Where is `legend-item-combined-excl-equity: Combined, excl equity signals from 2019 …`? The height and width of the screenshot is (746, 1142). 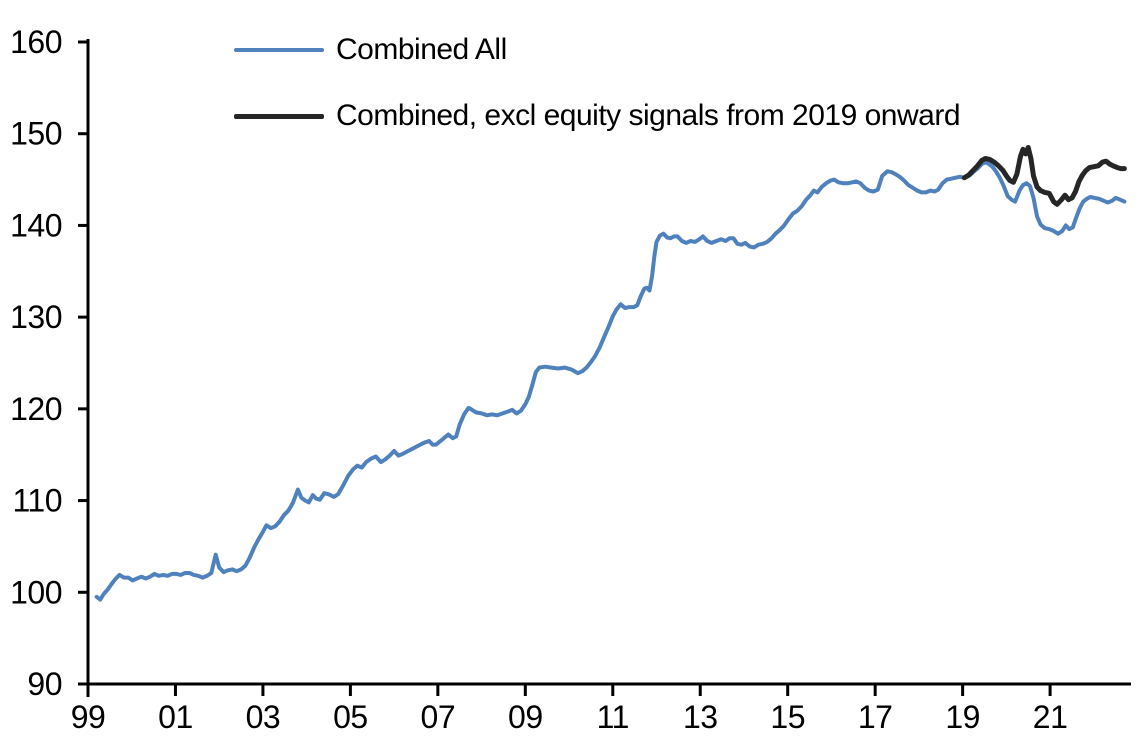
legend-item-combined-excl-equity: Combined, excl equity signals from 2019 … is located at coordinates (597, 116).